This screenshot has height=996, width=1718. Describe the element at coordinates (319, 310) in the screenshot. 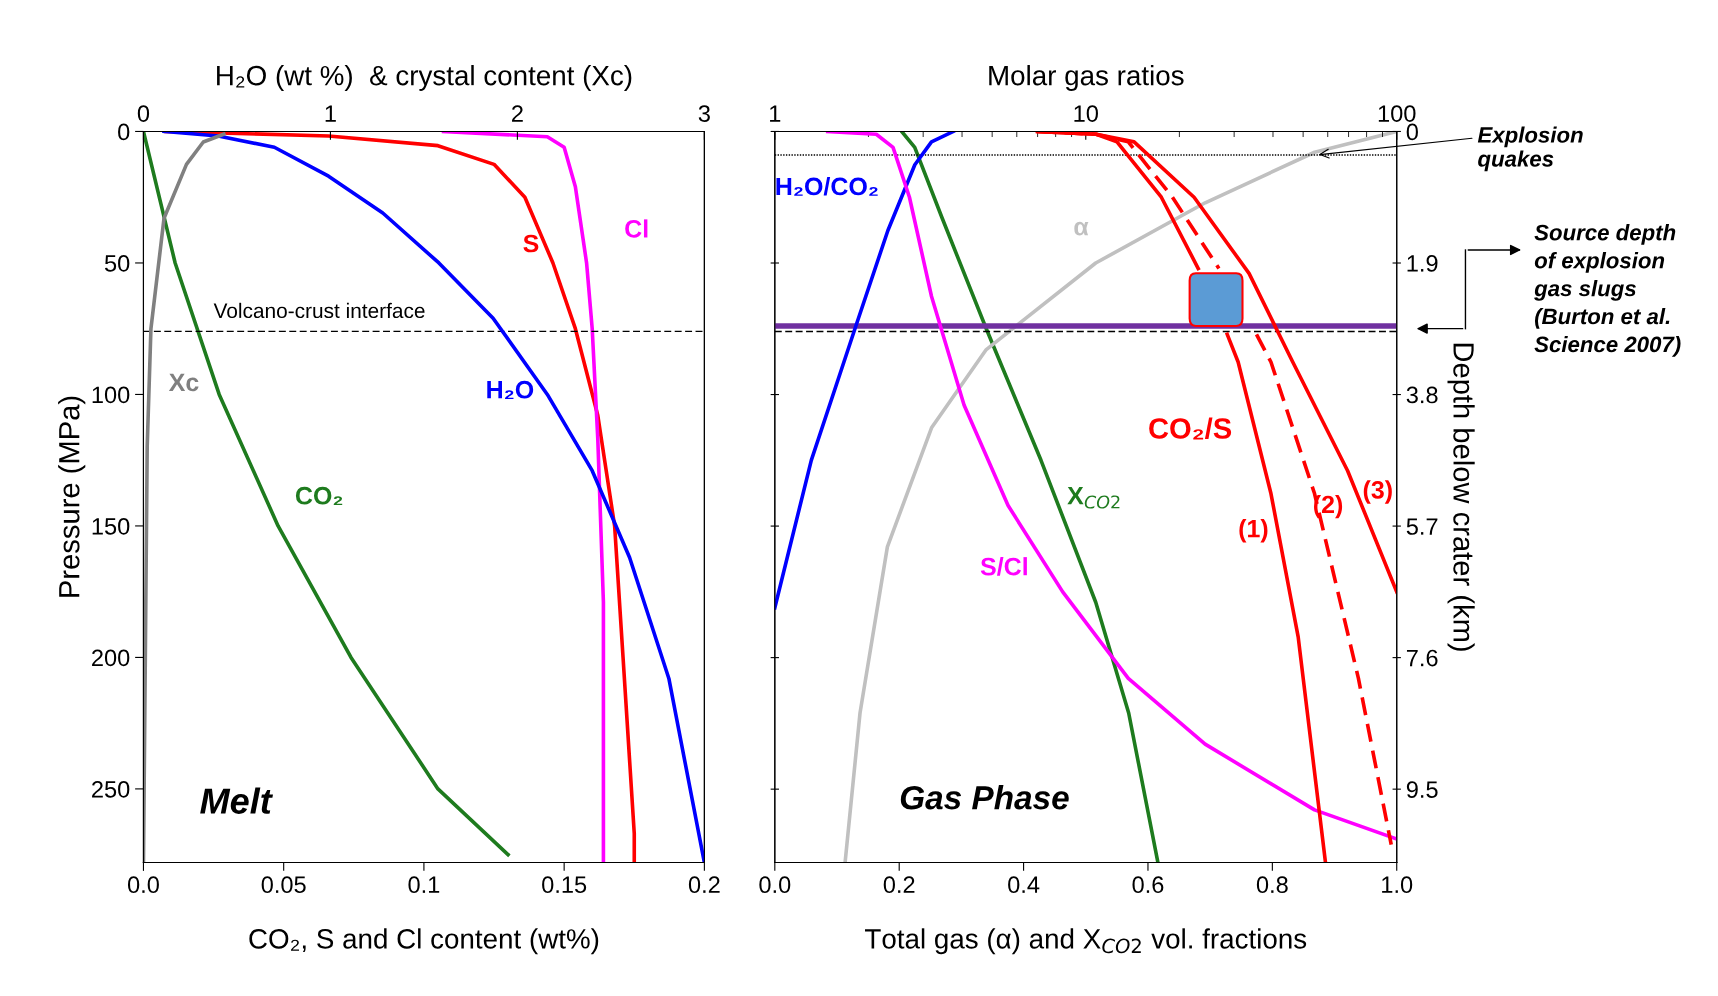

I see `ref-line-label: Volcano-crust interface` at that location.